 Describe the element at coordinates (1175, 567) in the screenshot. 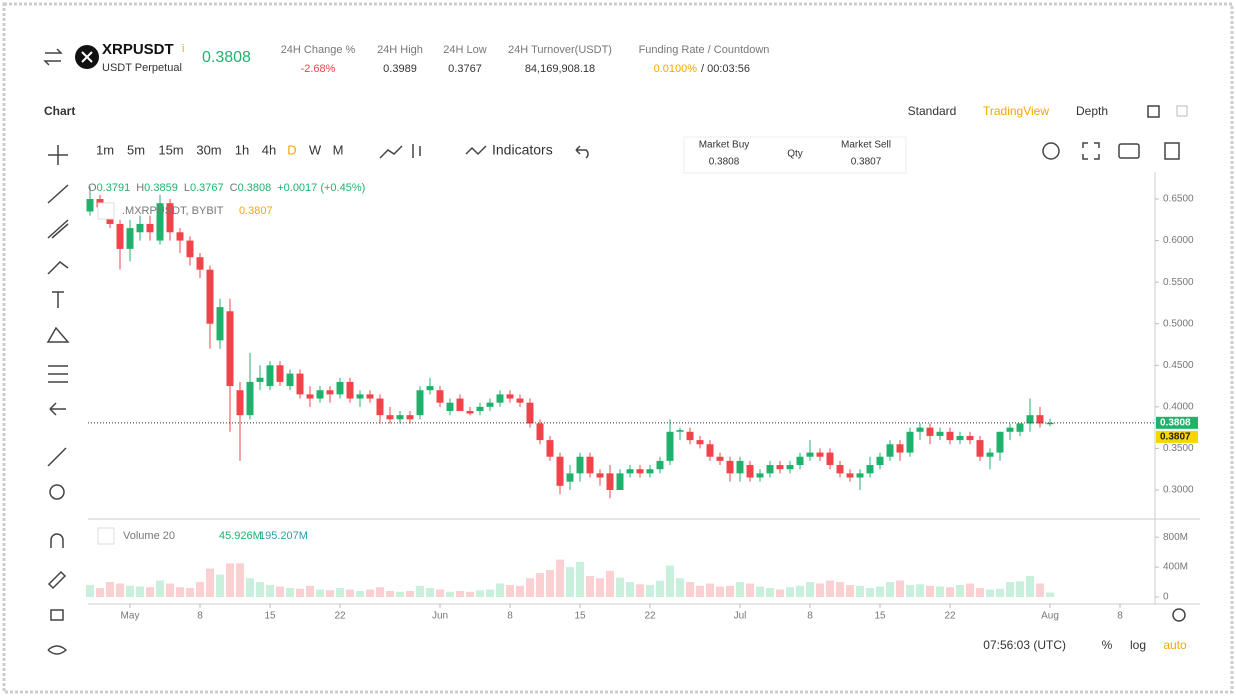

I see `volume-tick-label: 400M` at that location.